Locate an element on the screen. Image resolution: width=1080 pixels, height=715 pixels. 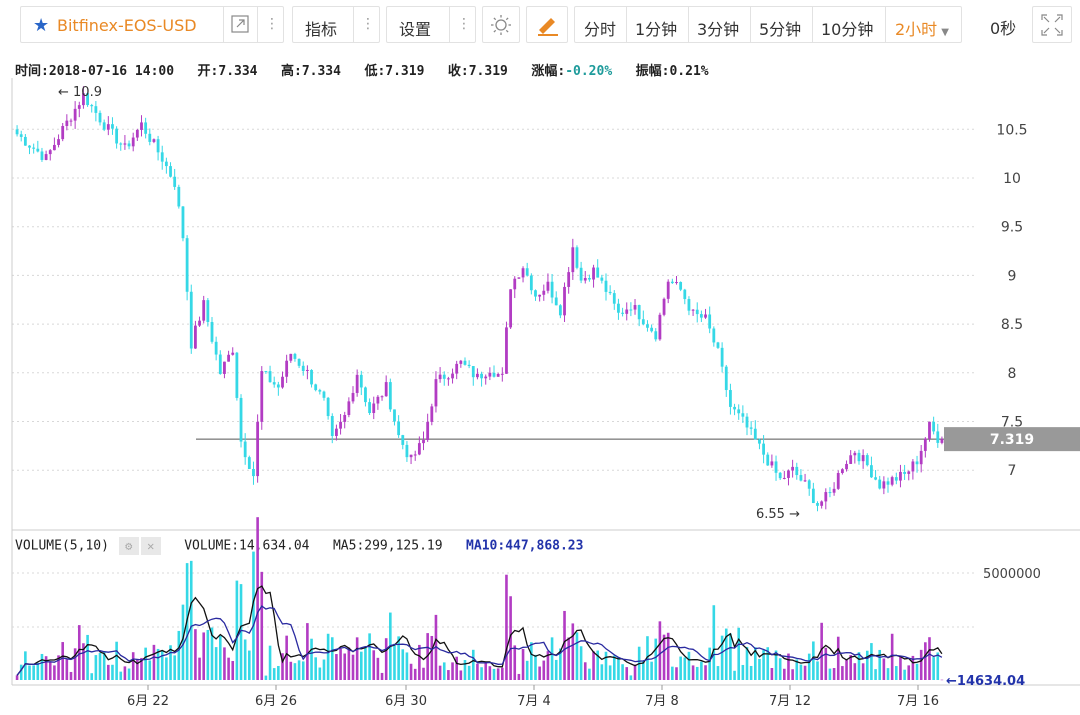
theme-toggle is located at coordinates (501, 24).